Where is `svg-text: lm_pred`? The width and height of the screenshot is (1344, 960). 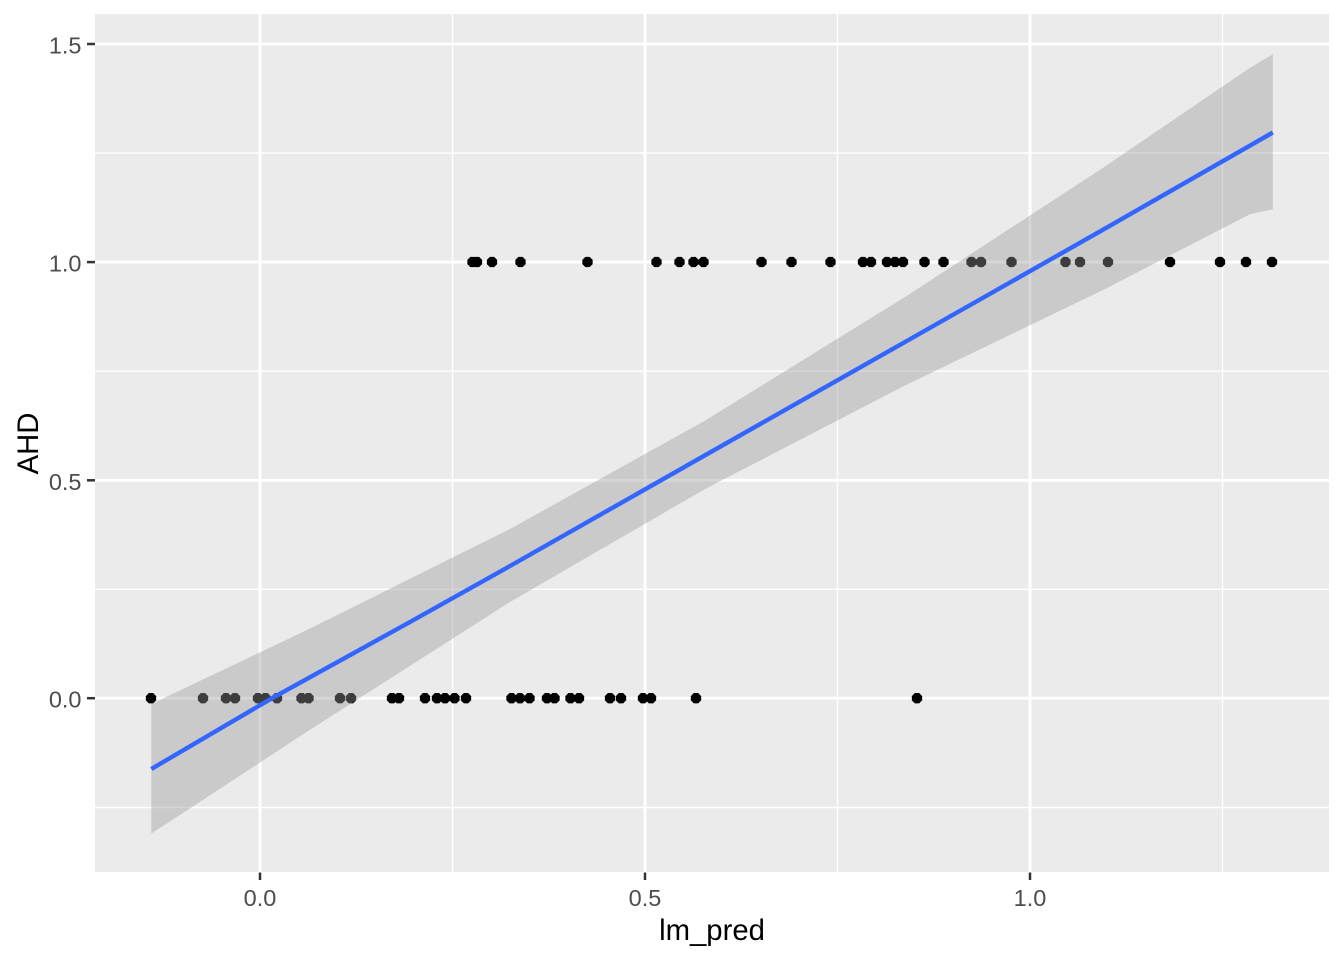
svg-text: lm_pred is located at coordinates (712, 930).